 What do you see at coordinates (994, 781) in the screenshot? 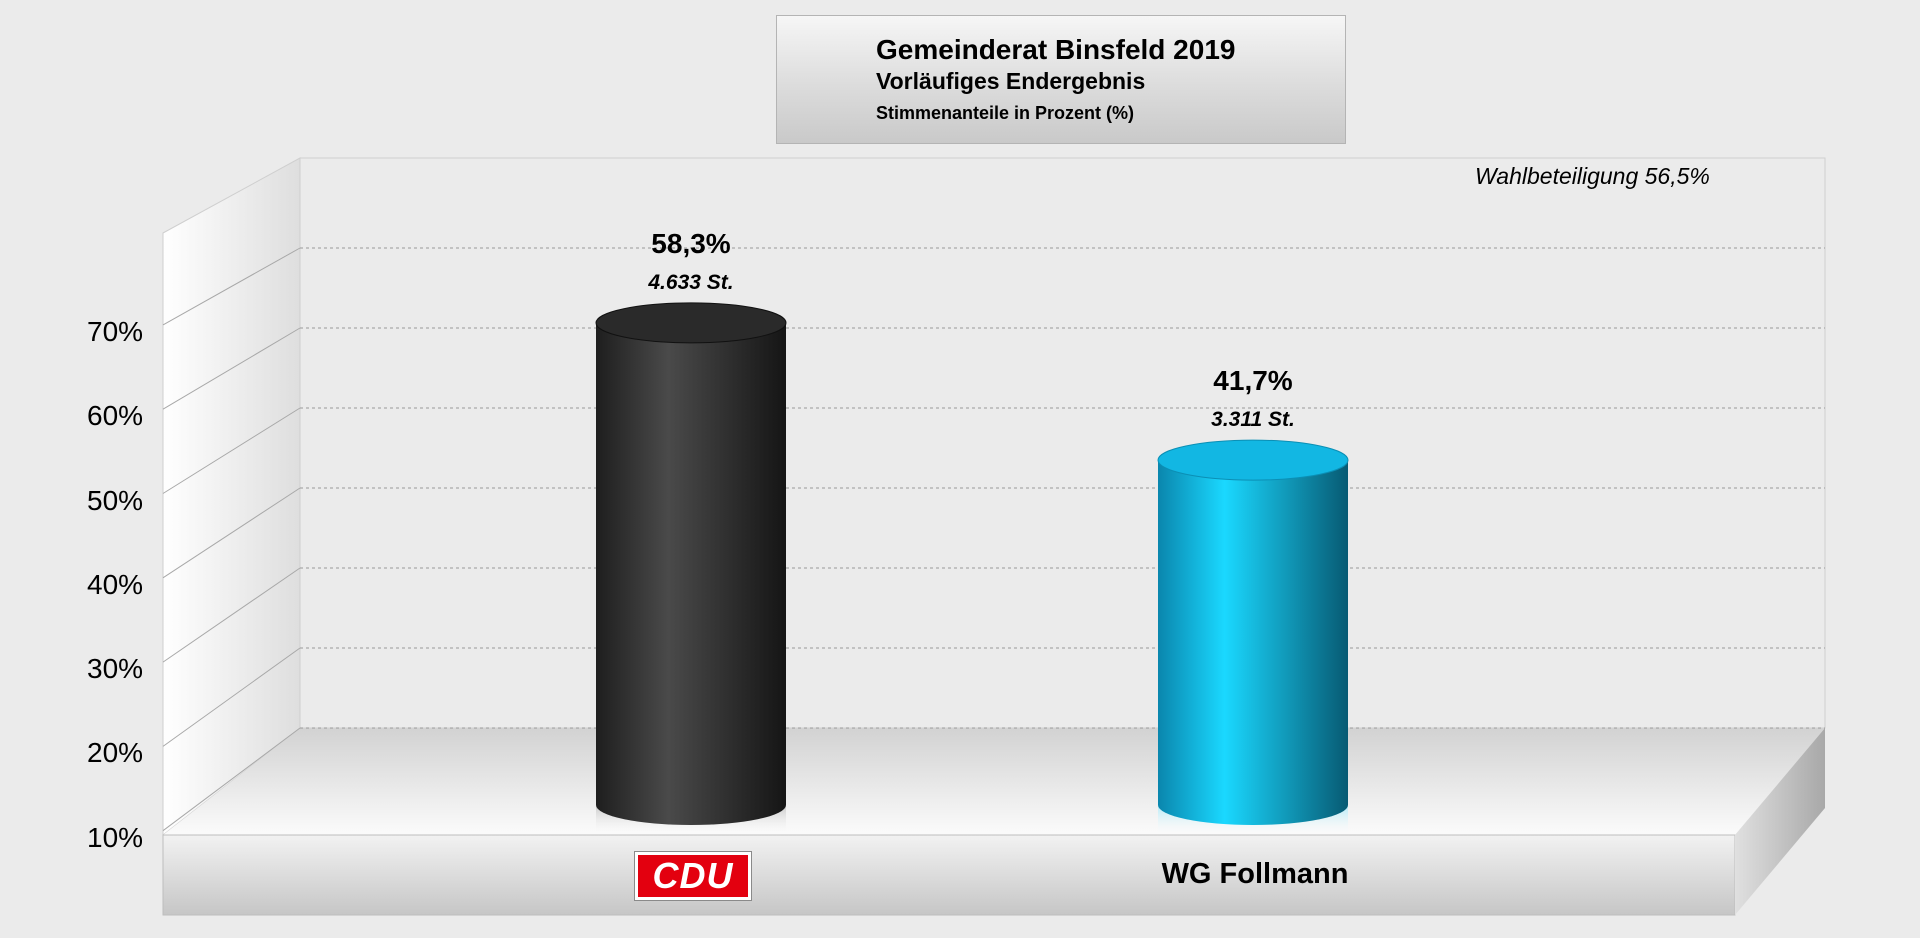
I see `floor` at bounding box center [994, 781].